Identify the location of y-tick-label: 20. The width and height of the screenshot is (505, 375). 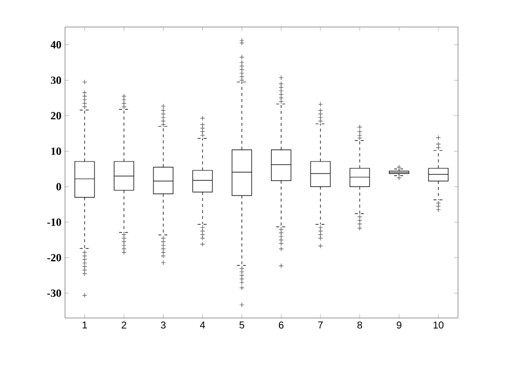
(56, 116).